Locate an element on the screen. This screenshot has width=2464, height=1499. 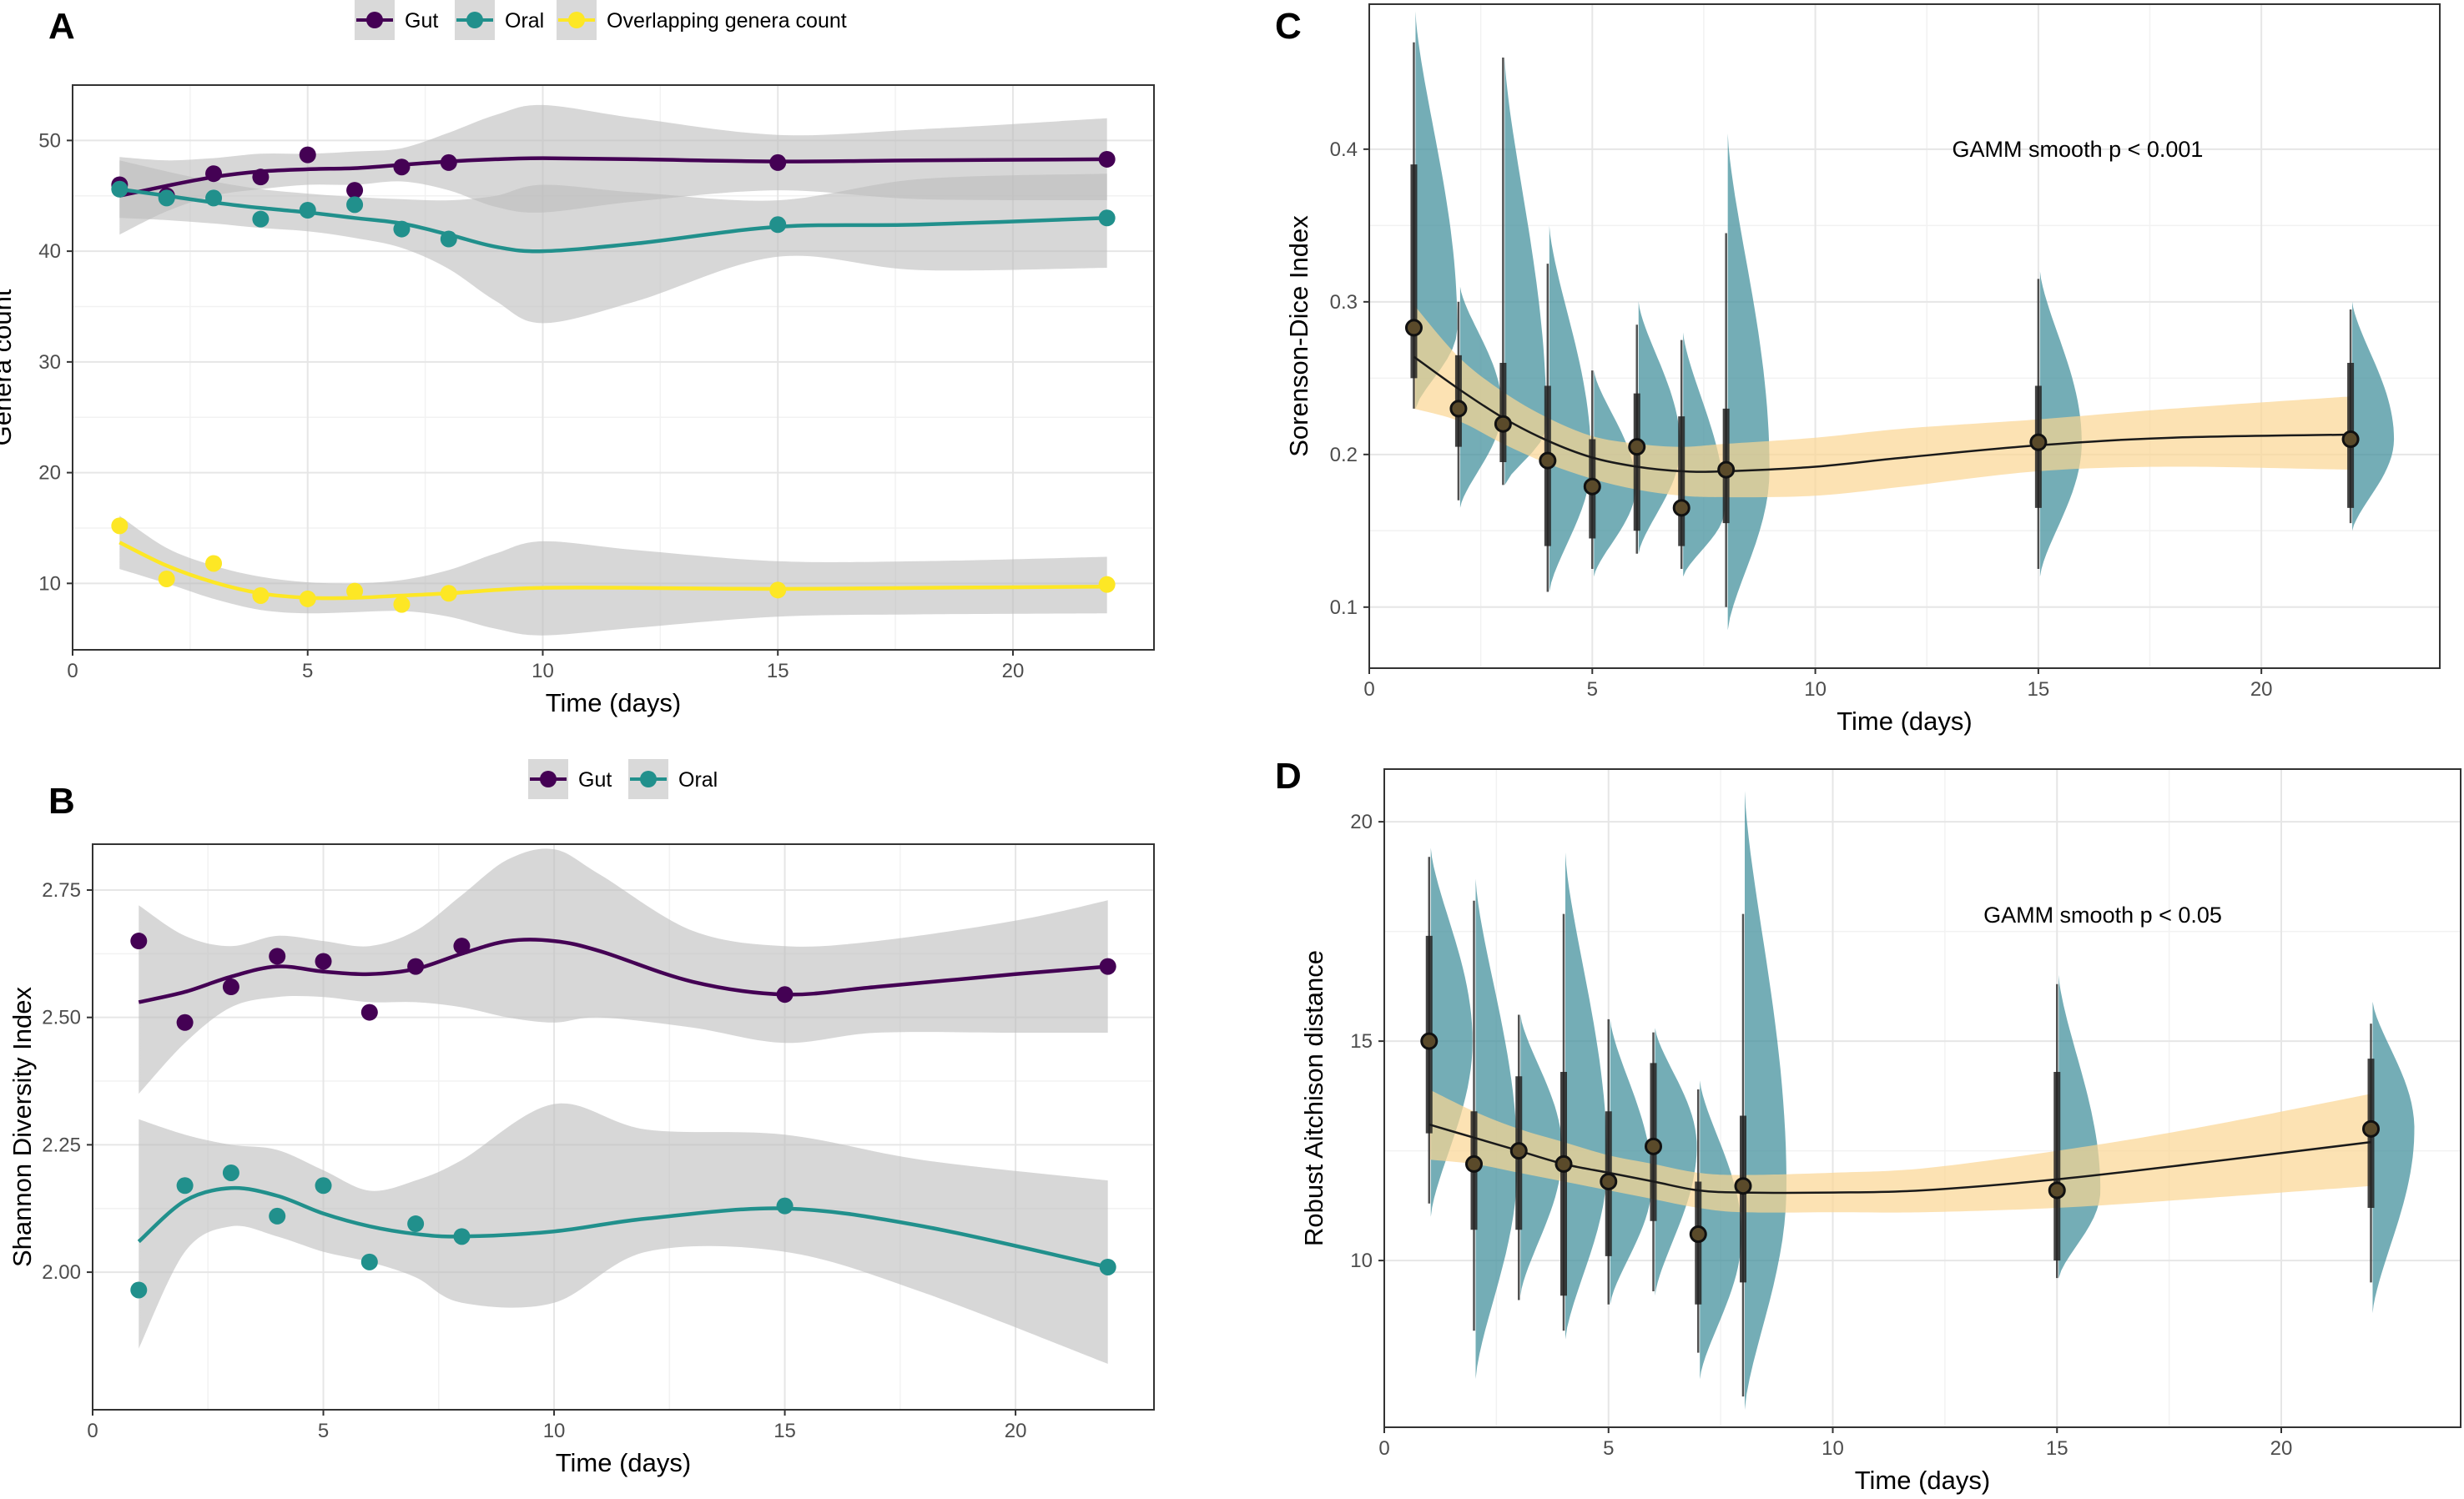
legend-dot-gut is located at coordinates (374, 20).